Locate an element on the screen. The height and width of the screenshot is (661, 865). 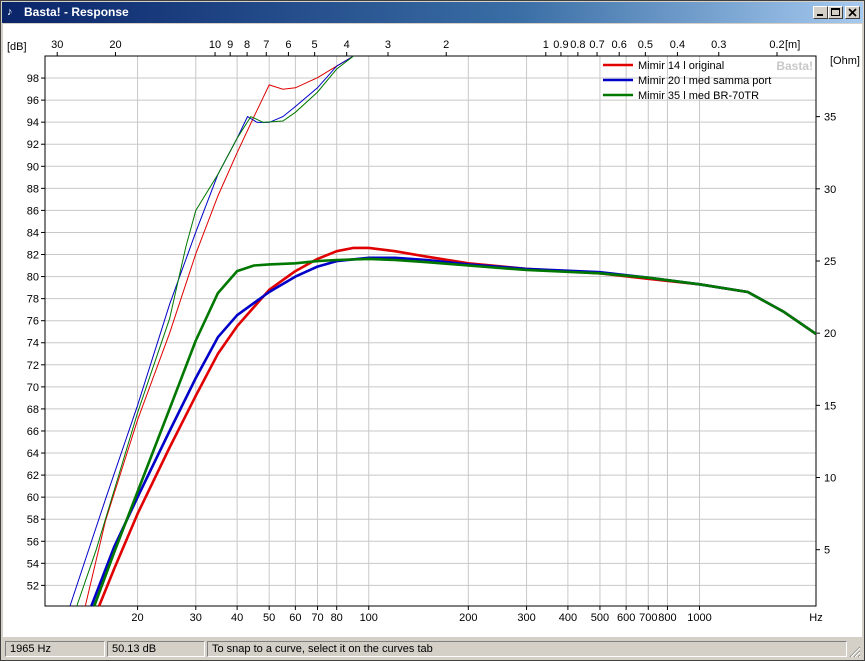
wavelength-tick-label: 0.7 is located at coordinates (596, 45).